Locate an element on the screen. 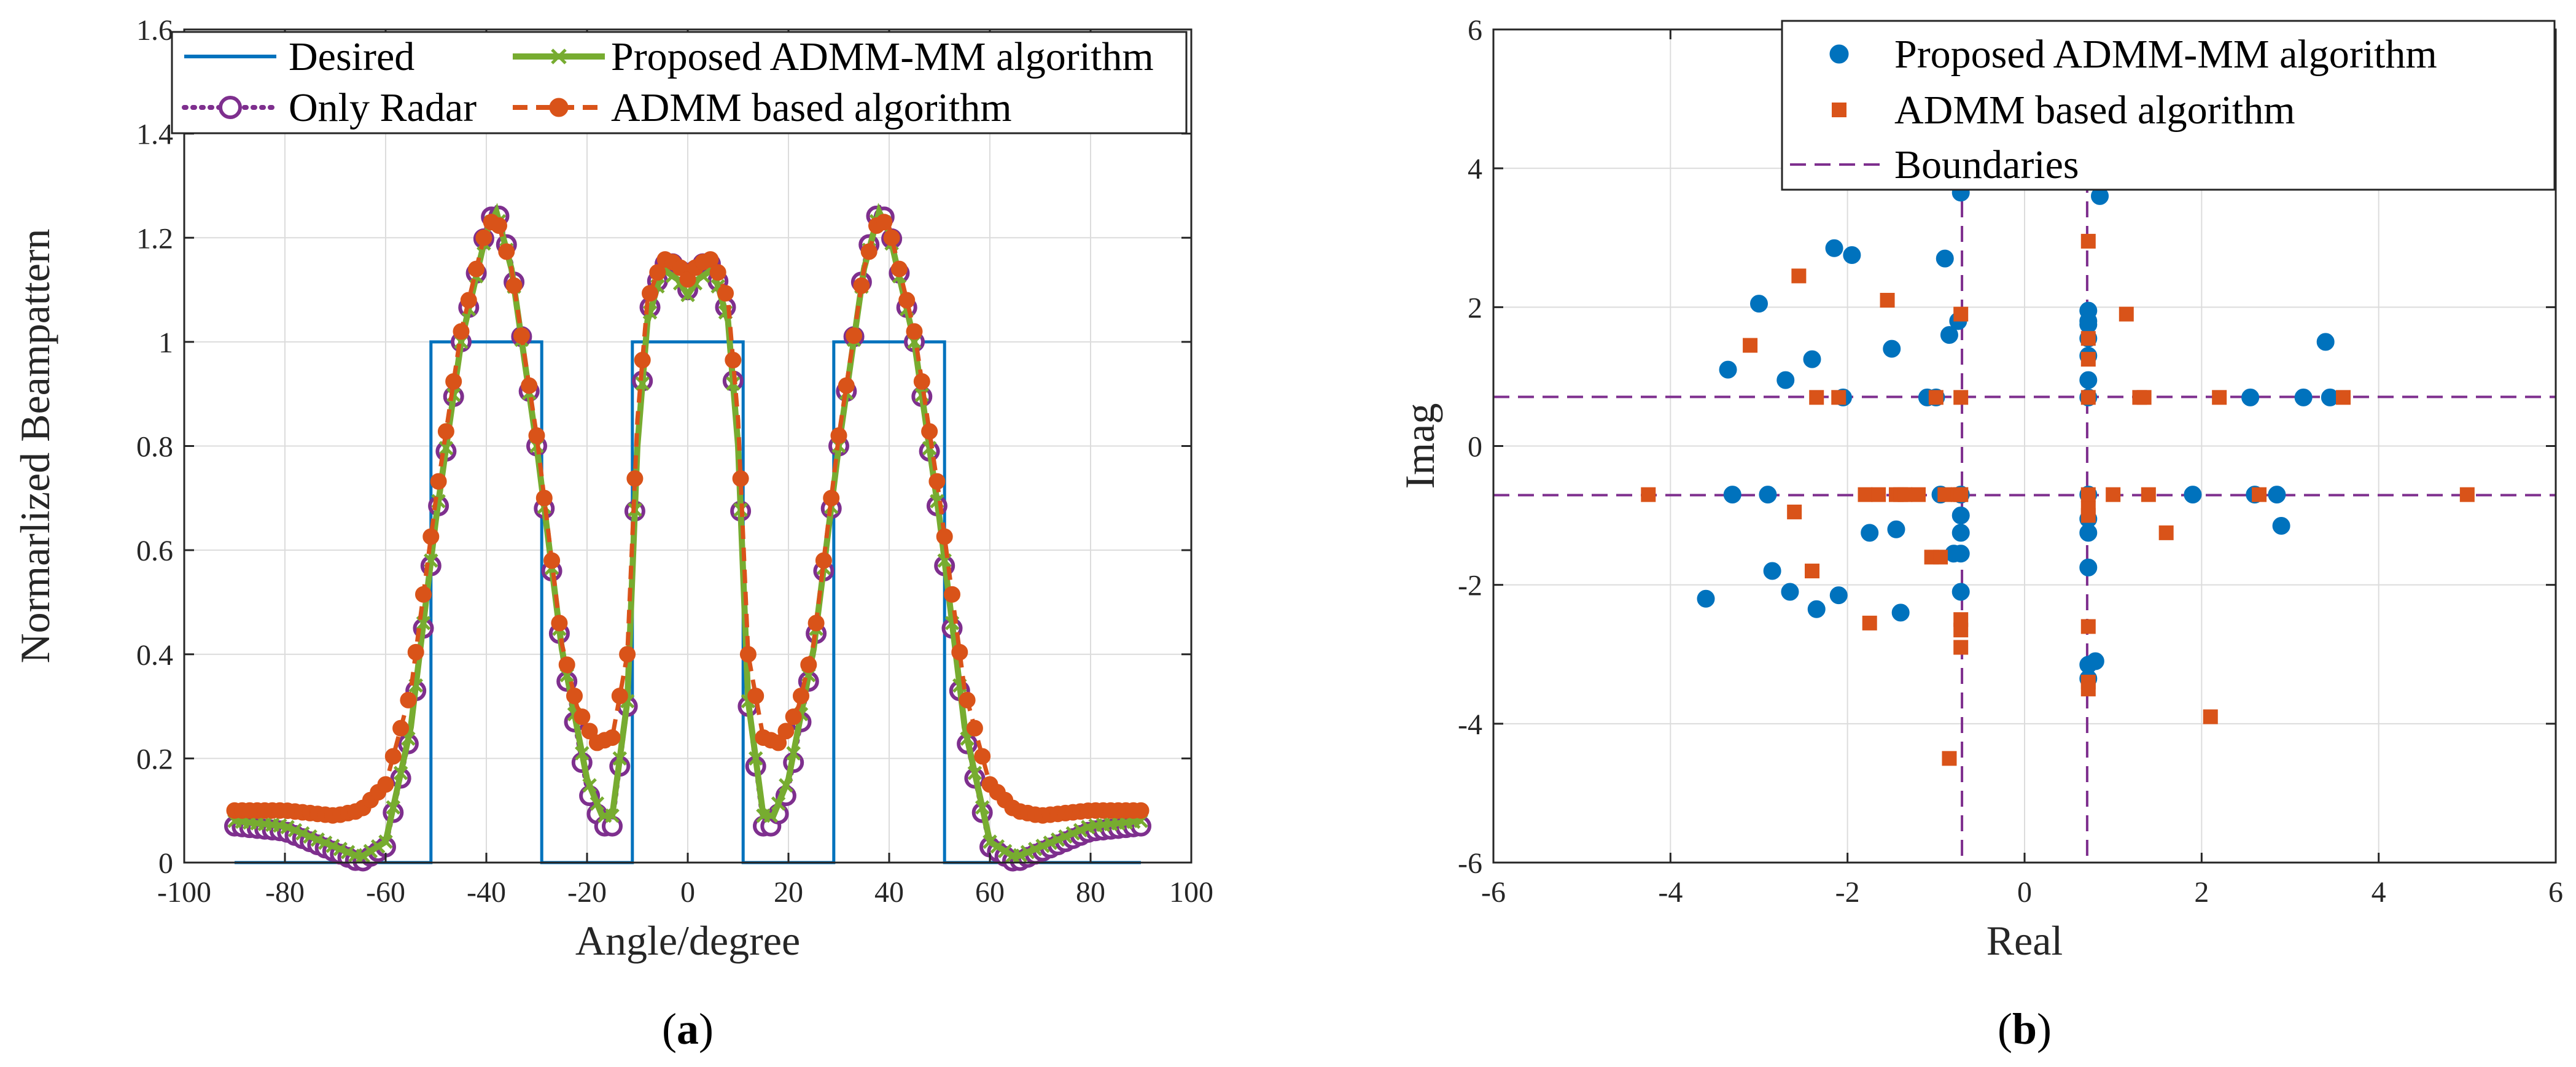  a-legend-item: ADMM based algorithm is located at coordinates (762, 108).